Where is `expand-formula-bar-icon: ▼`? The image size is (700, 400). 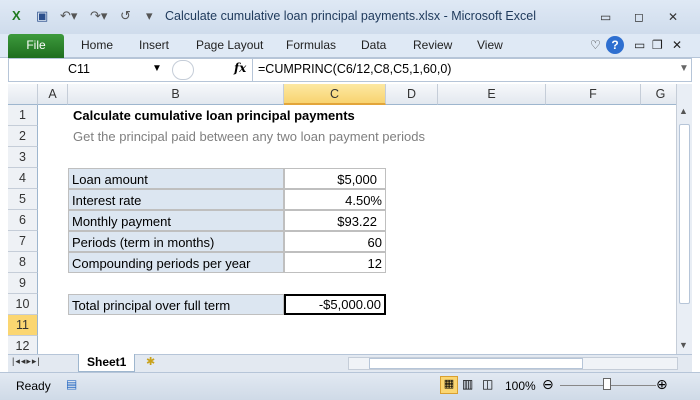 expand-formula-bar-icon: ▼ is located at coordinates (684, 68).